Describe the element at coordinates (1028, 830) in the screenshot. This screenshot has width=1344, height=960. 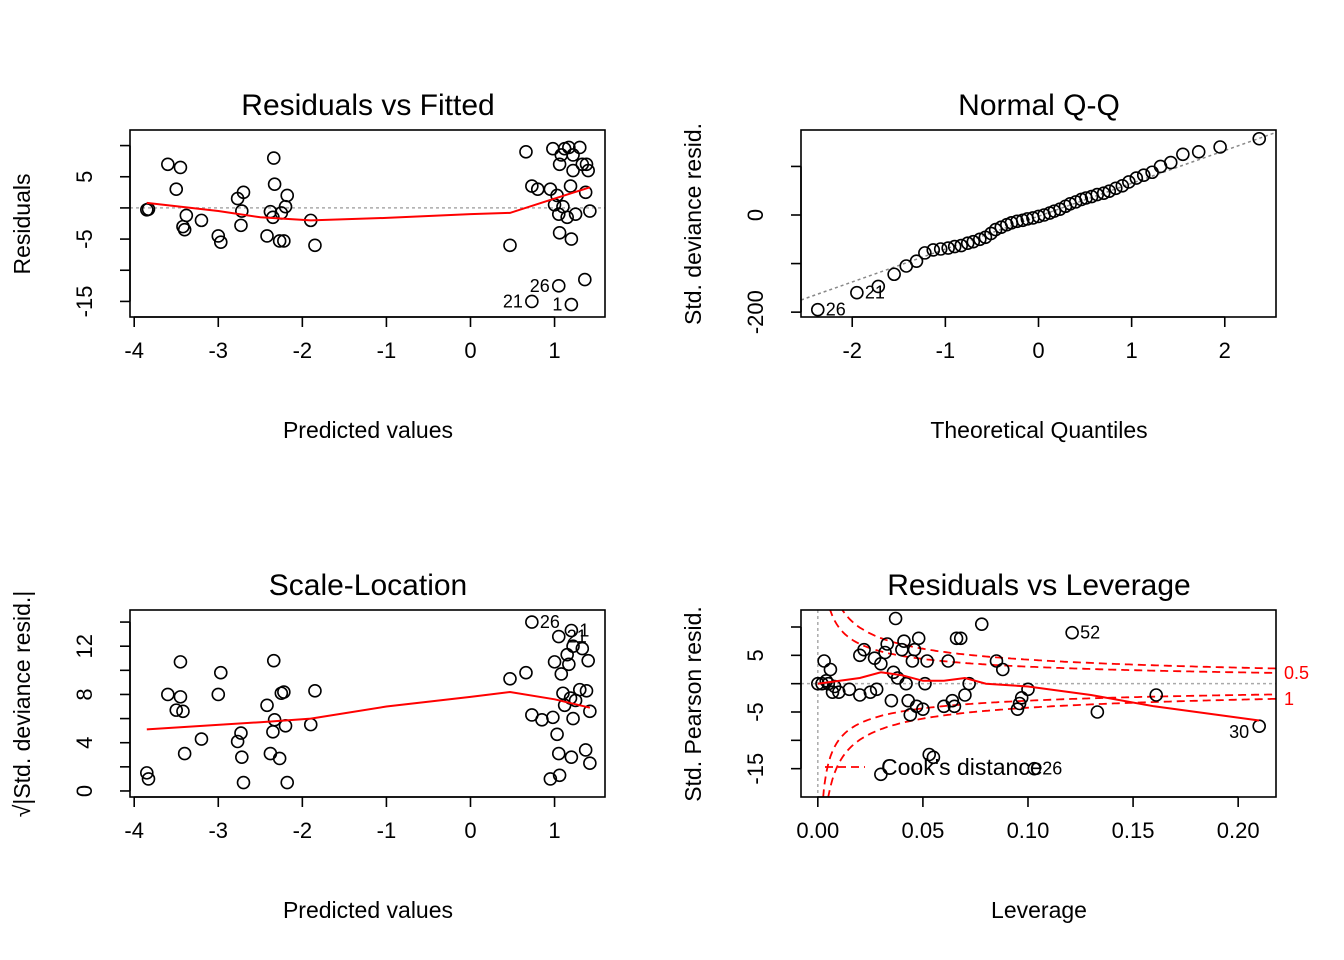
I see `x-tick-label: 0.10` at that location.